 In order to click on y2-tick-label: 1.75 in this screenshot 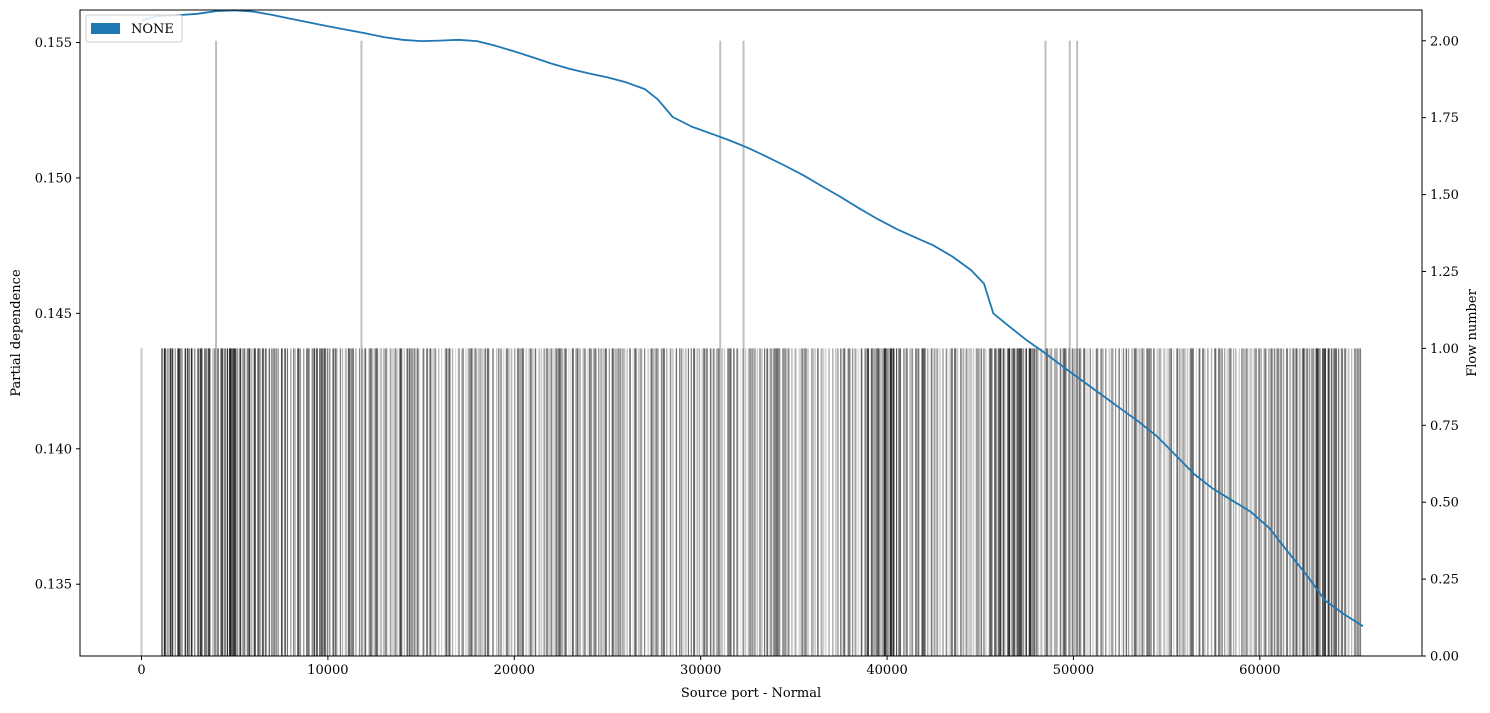, I will do `click(1444, 118)`.